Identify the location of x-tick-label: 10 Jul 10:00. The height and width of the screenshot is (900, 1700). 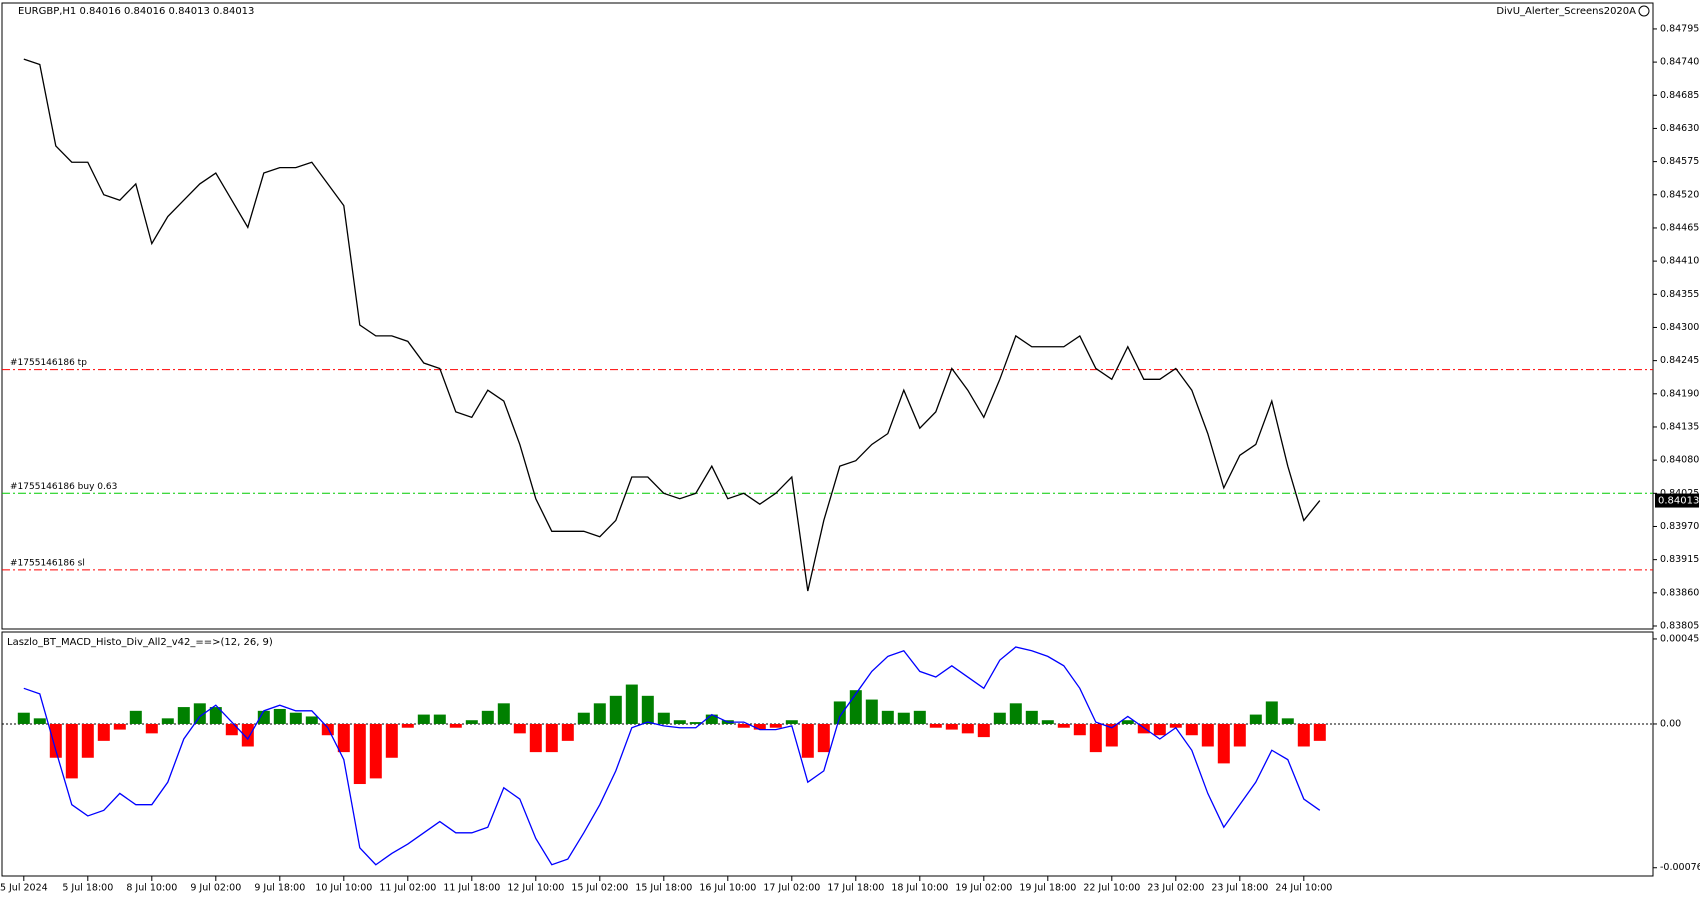
(343, 888).